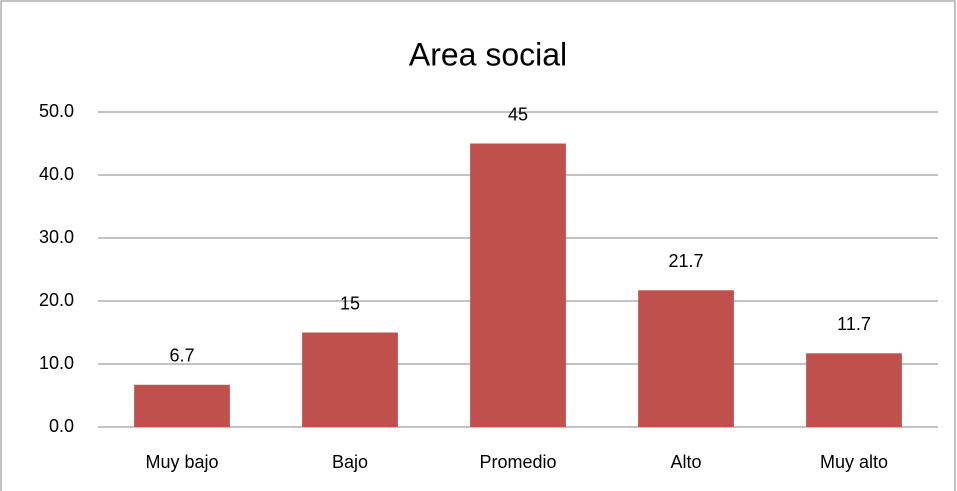 The width and height of the screenshot is (957, 491). I want to click on y-tick-label: 40.0, so click(56, 174).